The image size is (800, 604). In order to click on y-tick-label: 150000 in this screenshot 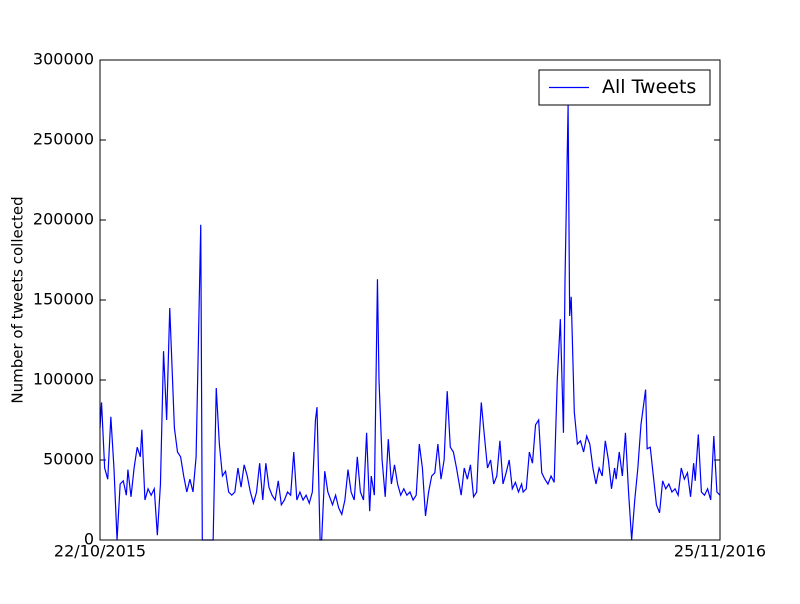, I will do `click(63, 299)`.